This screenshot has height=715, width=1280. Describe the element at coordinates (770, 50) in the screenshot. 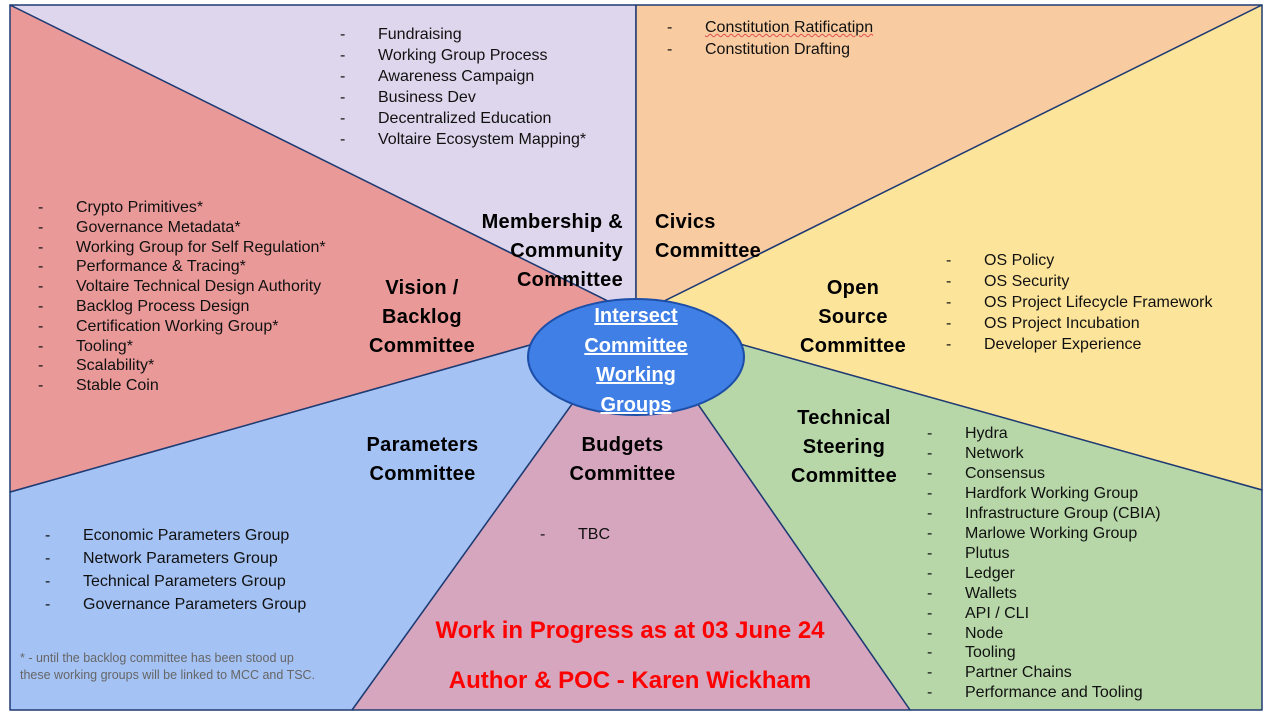

I see `list-item: Constitution Drafting` at that location.